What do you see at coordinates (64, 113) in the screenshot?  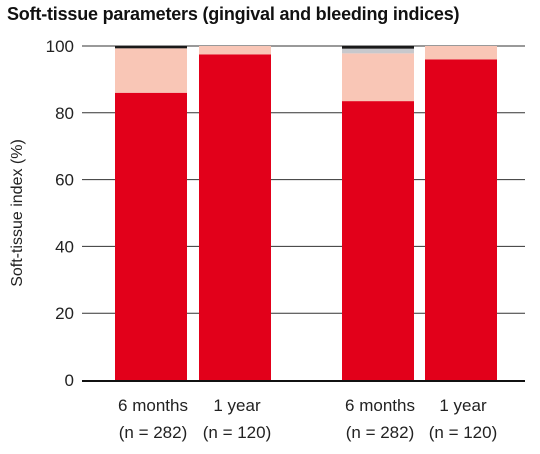 I see `y-tick-label: 80` at bounding box center [64, 113].